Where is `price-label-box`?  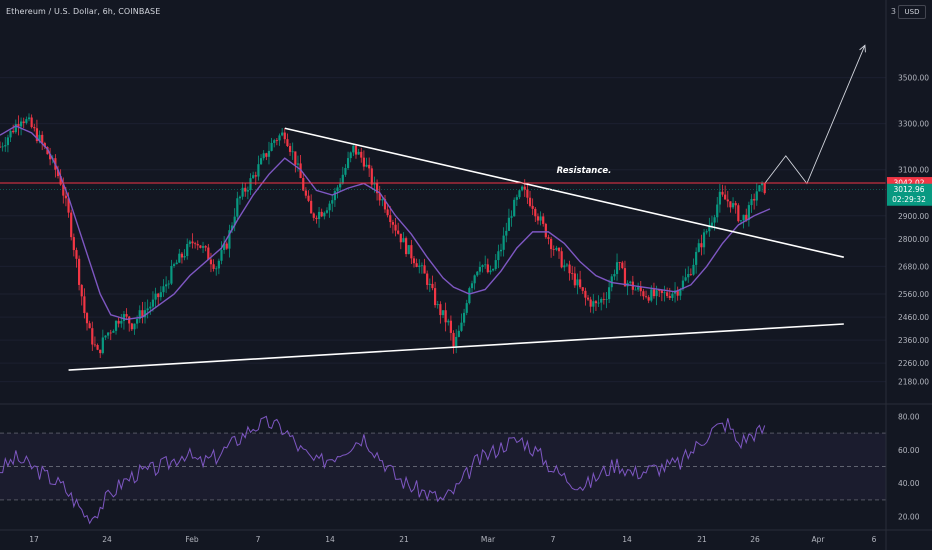 price-label-box is located at coordinates (909, 183).